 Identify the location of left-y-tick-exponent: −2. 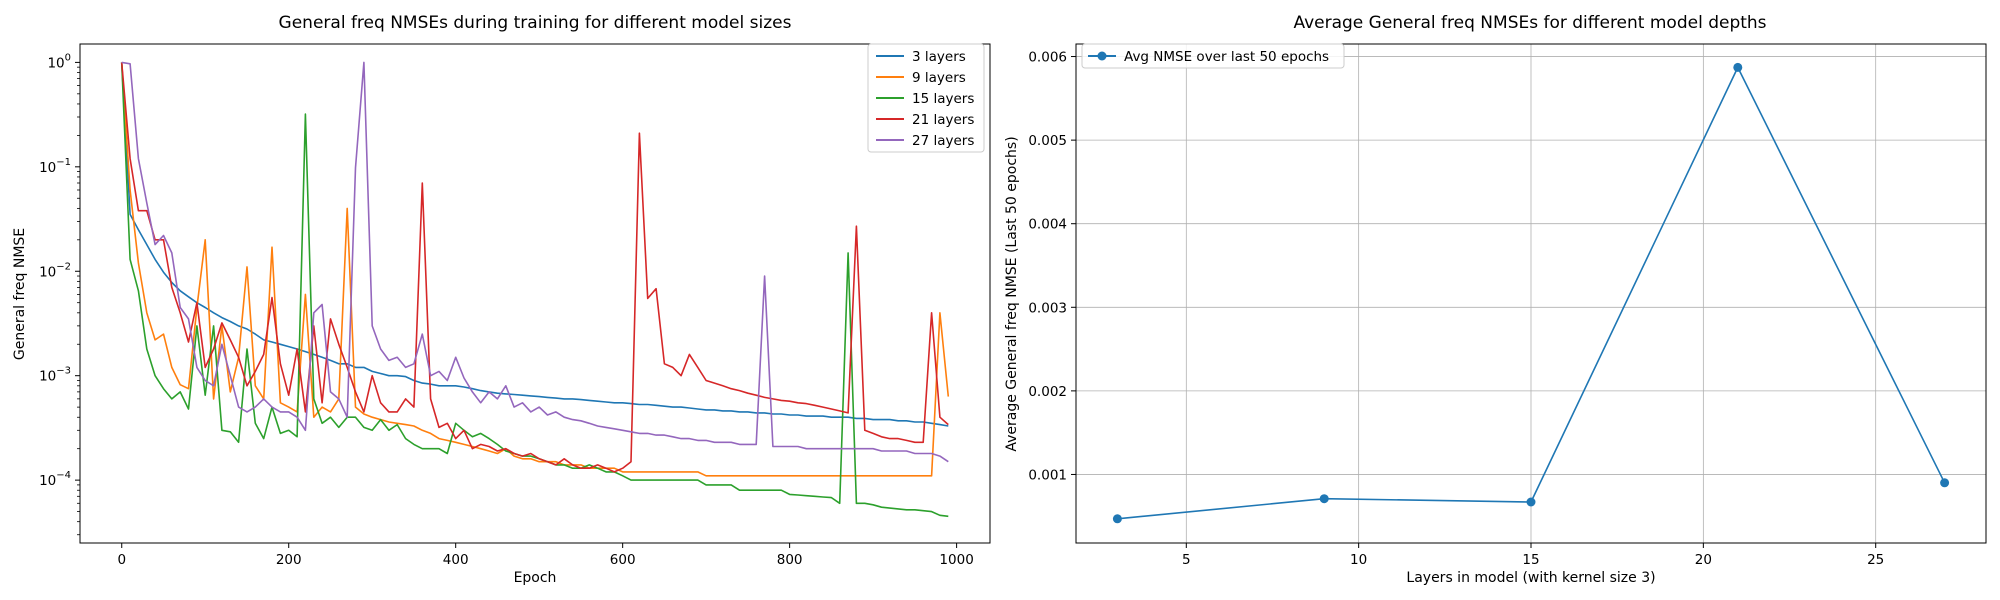
(63, 266).